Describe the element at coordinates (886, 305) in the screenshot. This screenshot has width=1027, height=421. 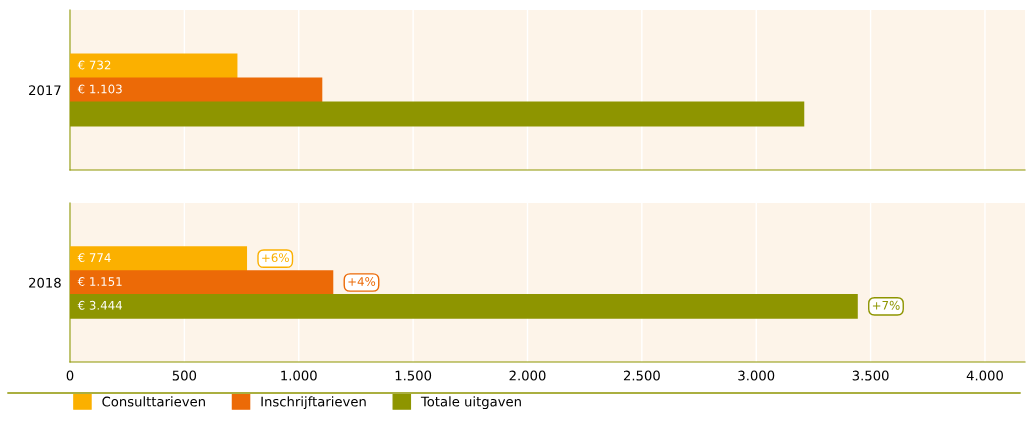
I see `annotation: +7%` at that location.